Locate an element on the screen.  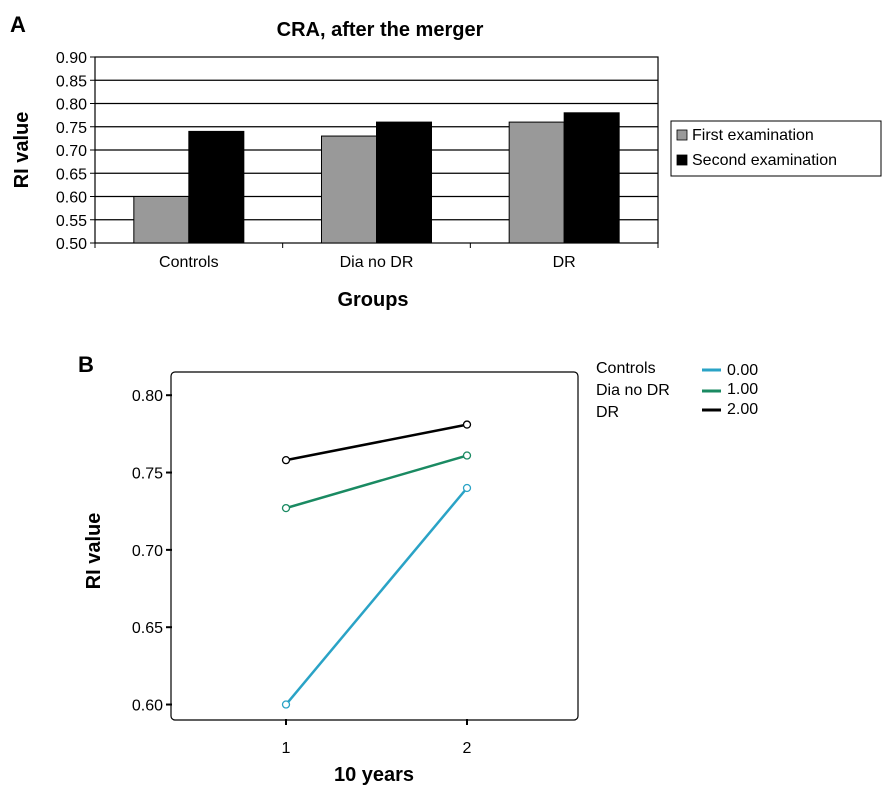
panel-a-y-axis-label: RI value is located at coordinates (22, 150).